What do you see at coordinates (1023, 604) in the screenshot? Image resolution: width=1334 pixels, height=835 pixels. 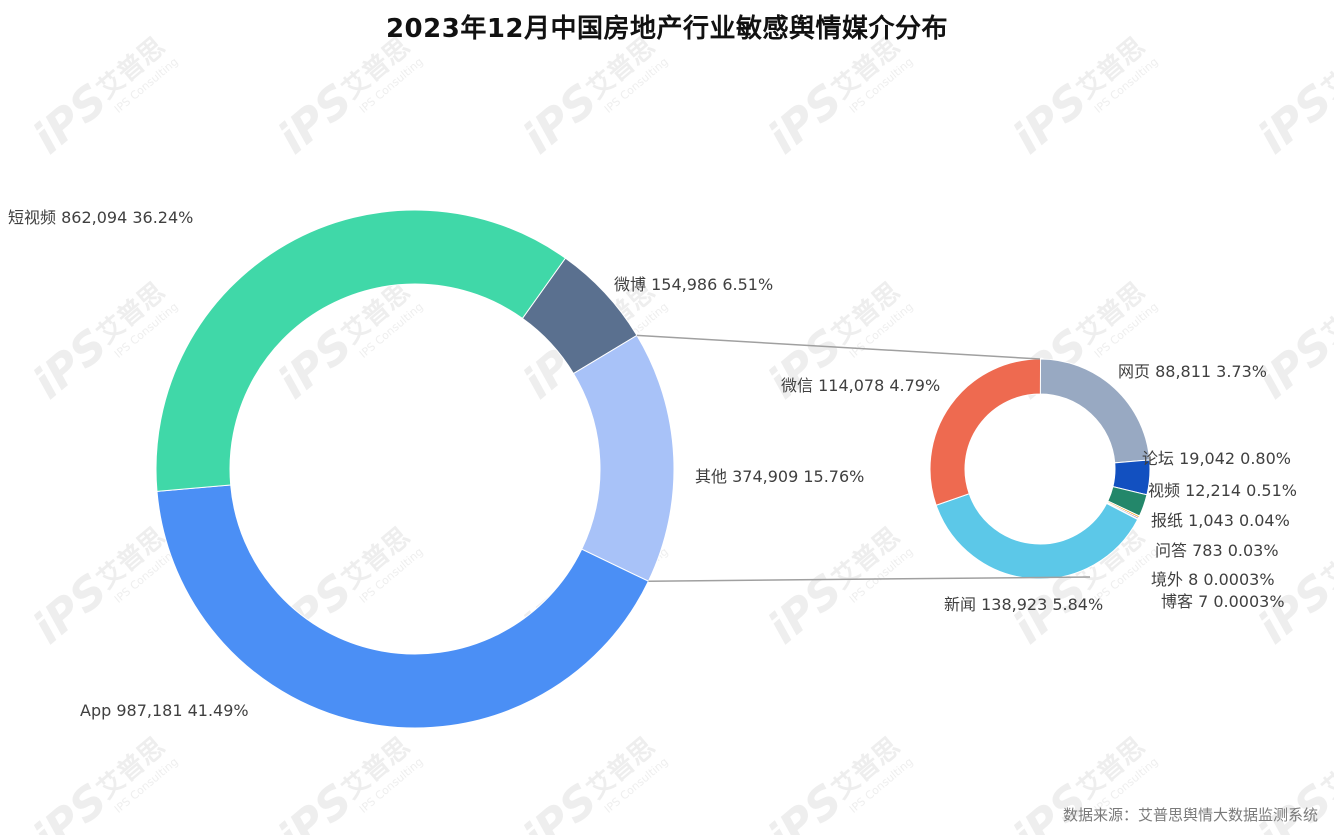 I see `sub-slice-label: 新闻 138,923 5.84%` at bounding box center [1023, 604].